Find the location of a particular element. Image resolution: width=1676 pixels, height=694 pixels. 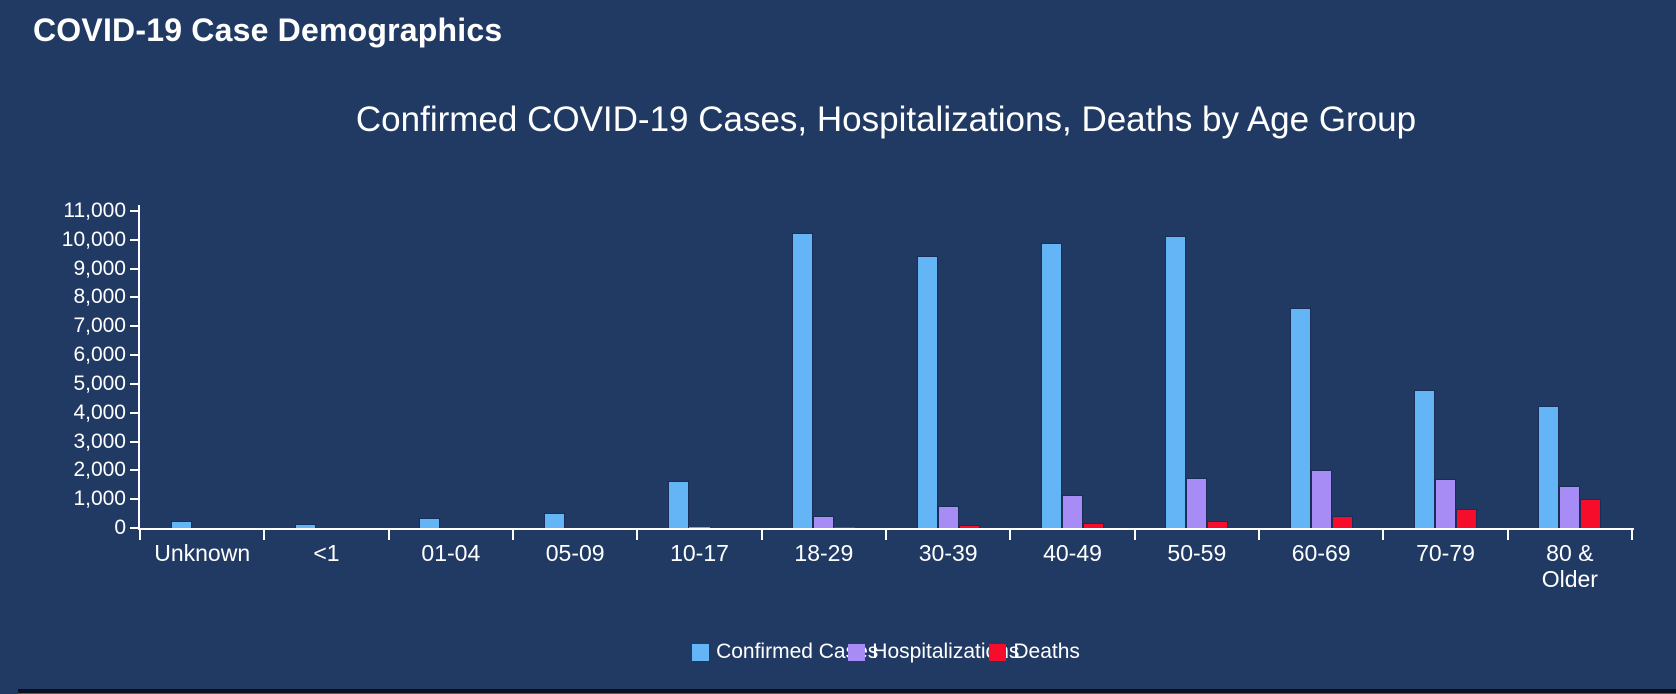

y-axis-tick-label: 1,000 is located at coordinates (99, 499).